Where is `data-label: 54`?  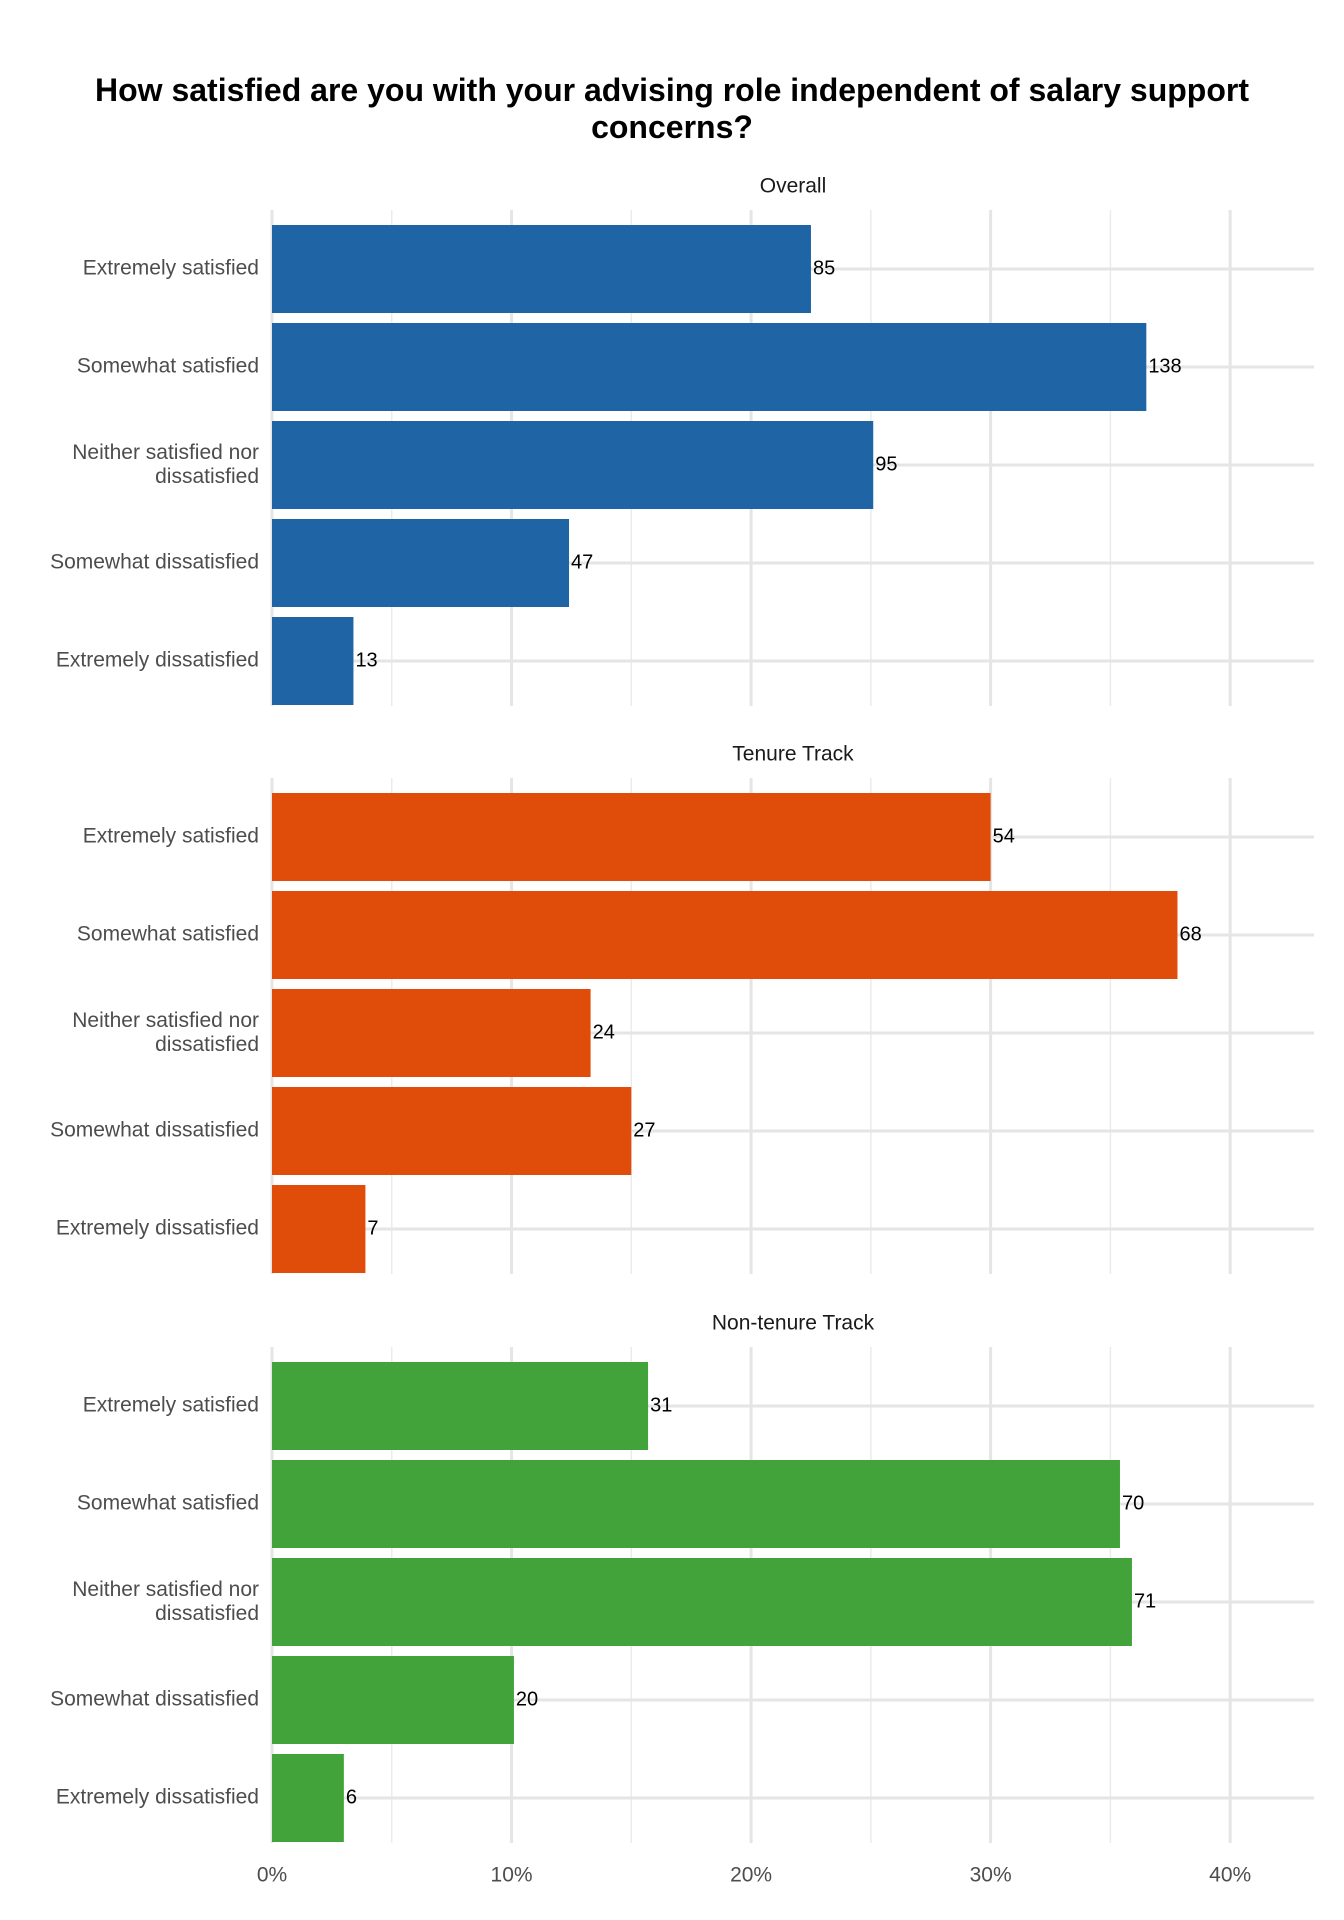
data-label: 54 is located at coordinates (1004, 836).